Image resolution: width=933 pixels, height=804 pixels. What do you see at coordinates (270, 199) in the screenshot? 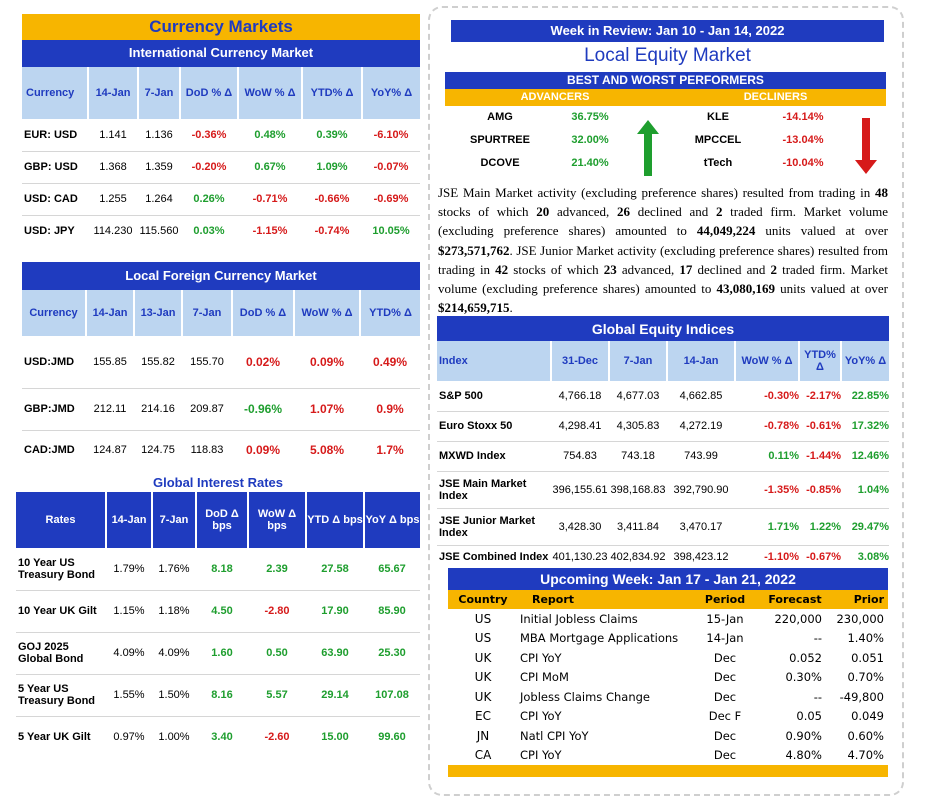
I see `cell-value: -0.71%` at bounding box center [270, 199].